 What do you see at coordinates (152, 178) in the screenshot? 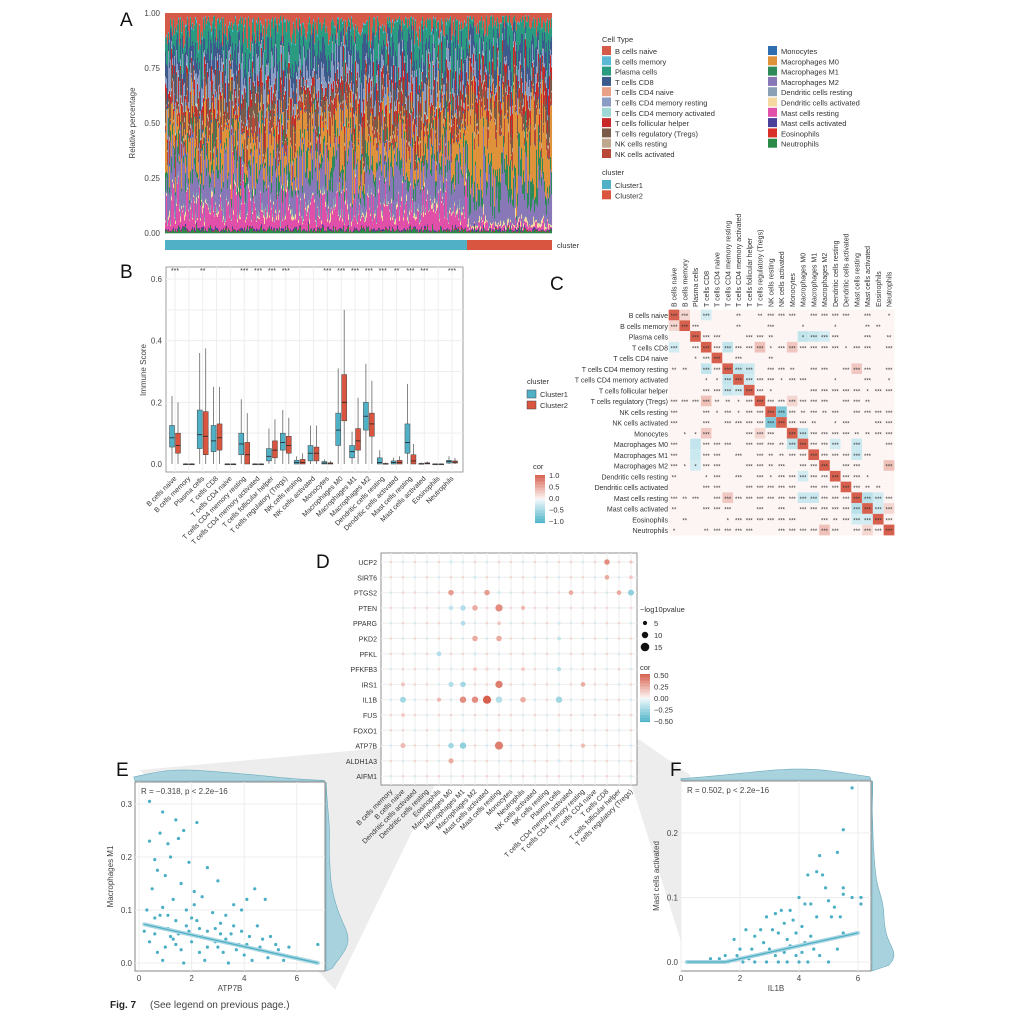
I see `a-ytick-label: 0.25` at bounding box center [152, 178].